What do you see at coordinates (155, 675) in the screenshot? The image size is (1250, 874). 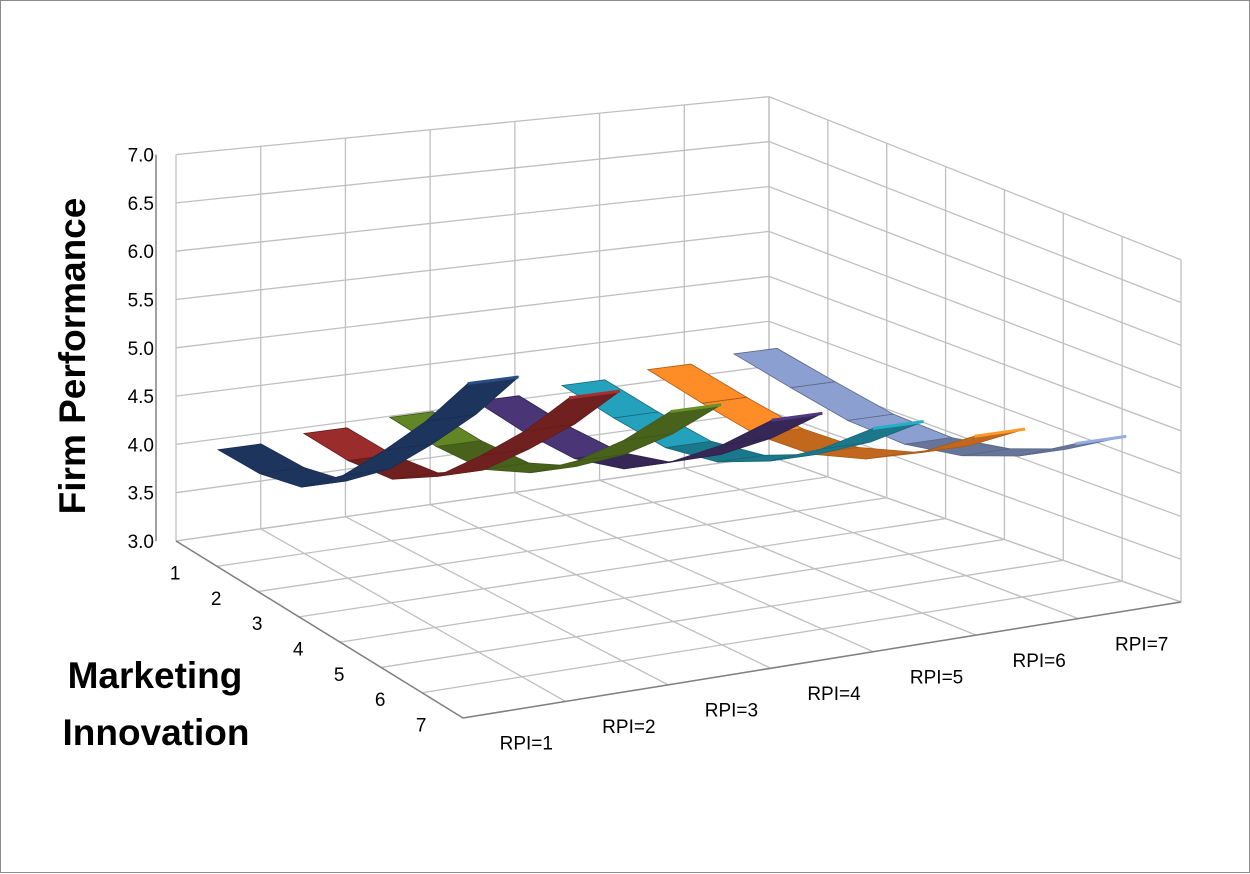 I see `x-axis-title-line-1: Marketing` at bounding box center [155, 675].